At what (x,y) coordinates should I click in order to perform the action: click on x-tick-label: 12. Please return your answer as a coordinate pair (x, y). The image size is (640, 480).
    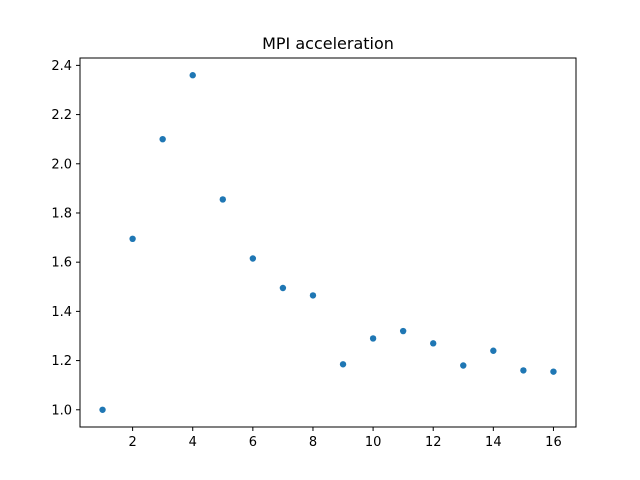
    Looking at the image, I should click on (433, 442).